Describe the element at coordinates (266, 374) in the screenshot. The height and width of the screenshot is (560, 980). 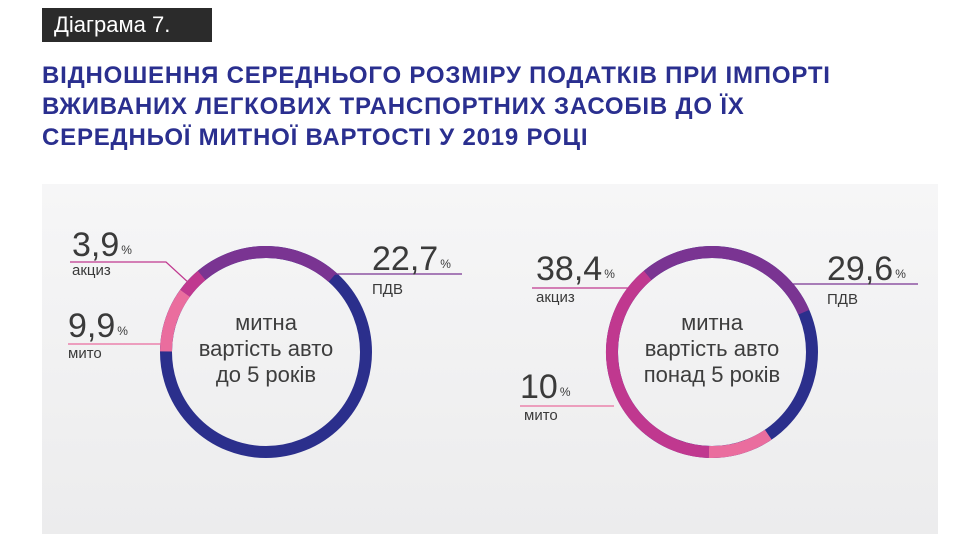
I see `donut-center-label: до 5 років` at that location.